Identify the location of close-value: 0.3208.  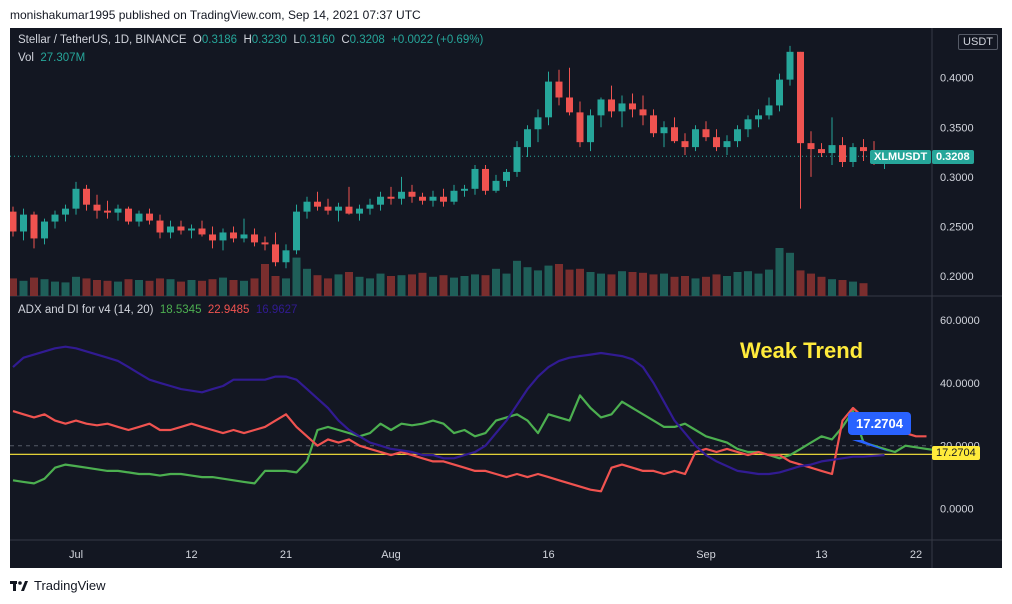
(367, 40).